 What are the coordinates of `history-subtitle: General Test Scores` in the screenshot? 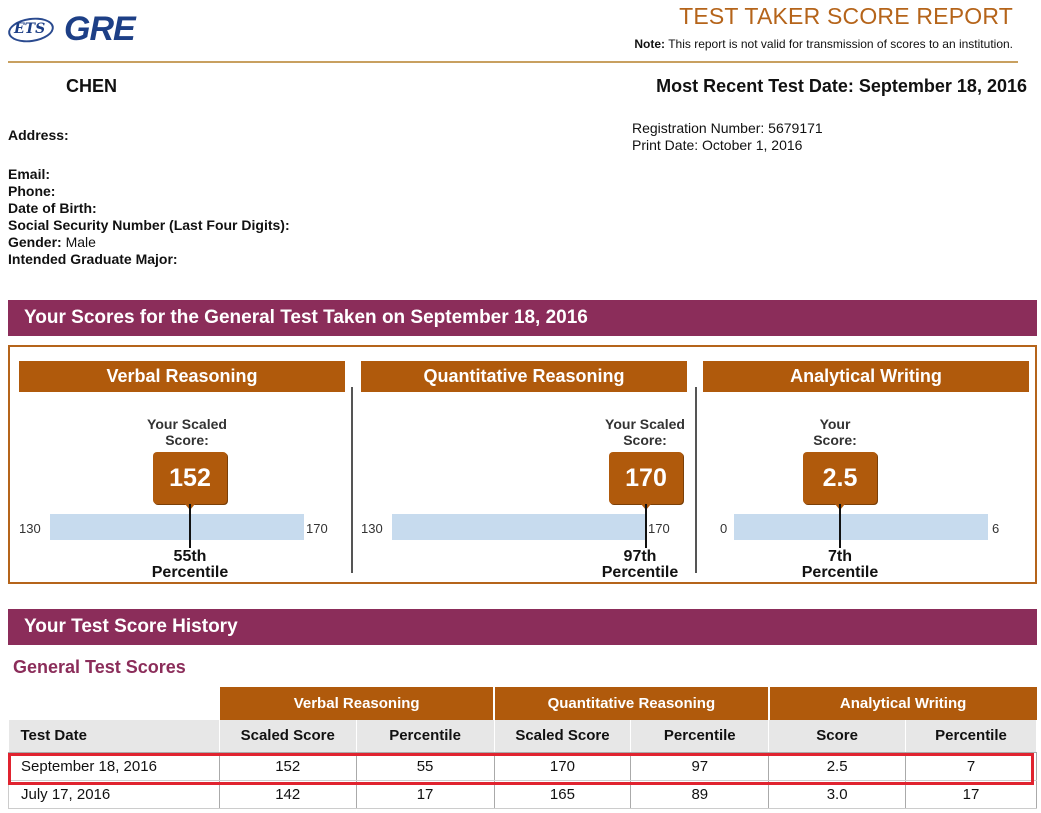 It's located at (99, 667).